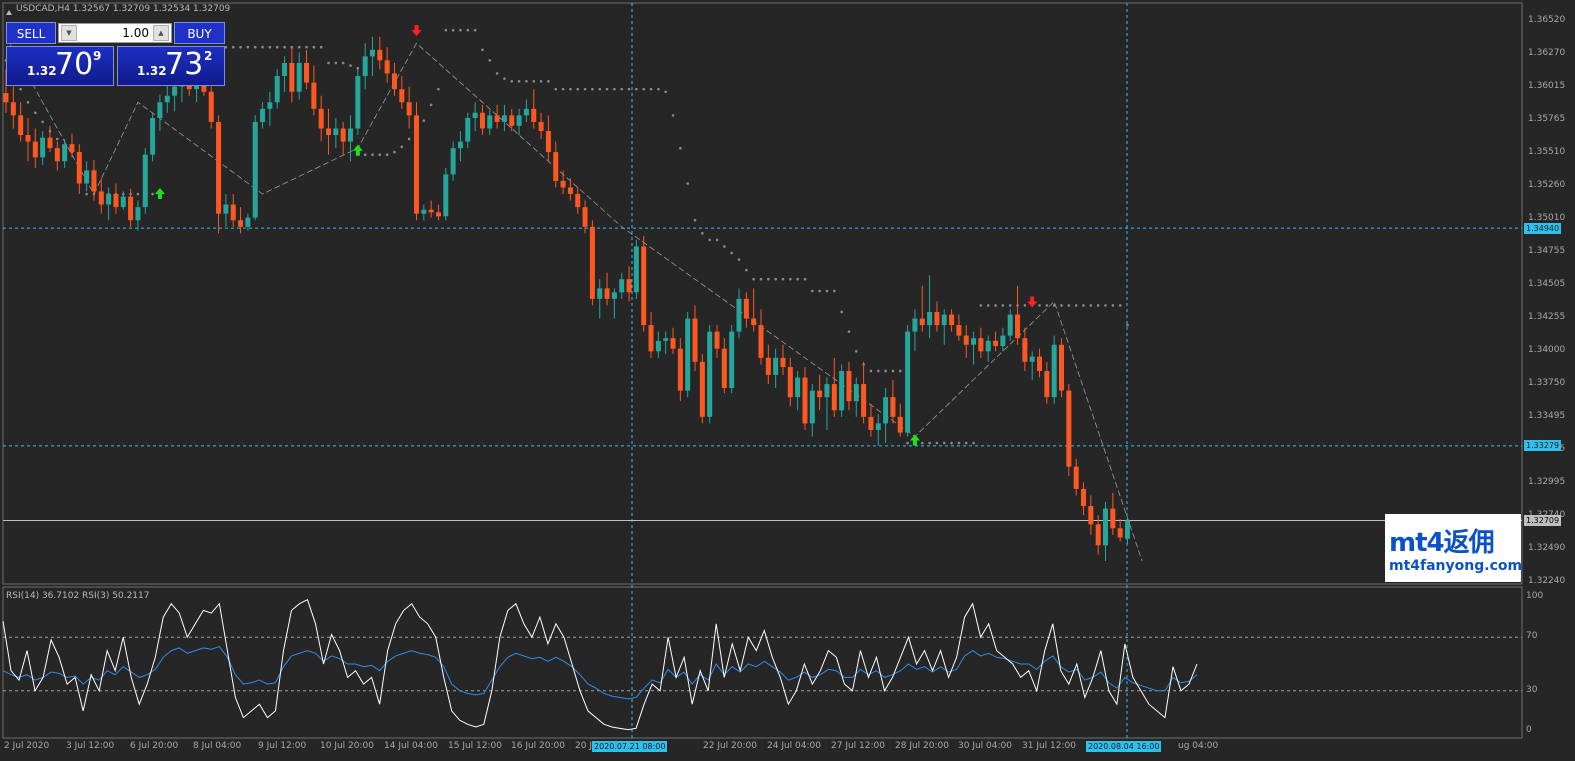 This screenshot has width=1575, height=761. I want to click on buy-button: BUY, so click(199, 33).